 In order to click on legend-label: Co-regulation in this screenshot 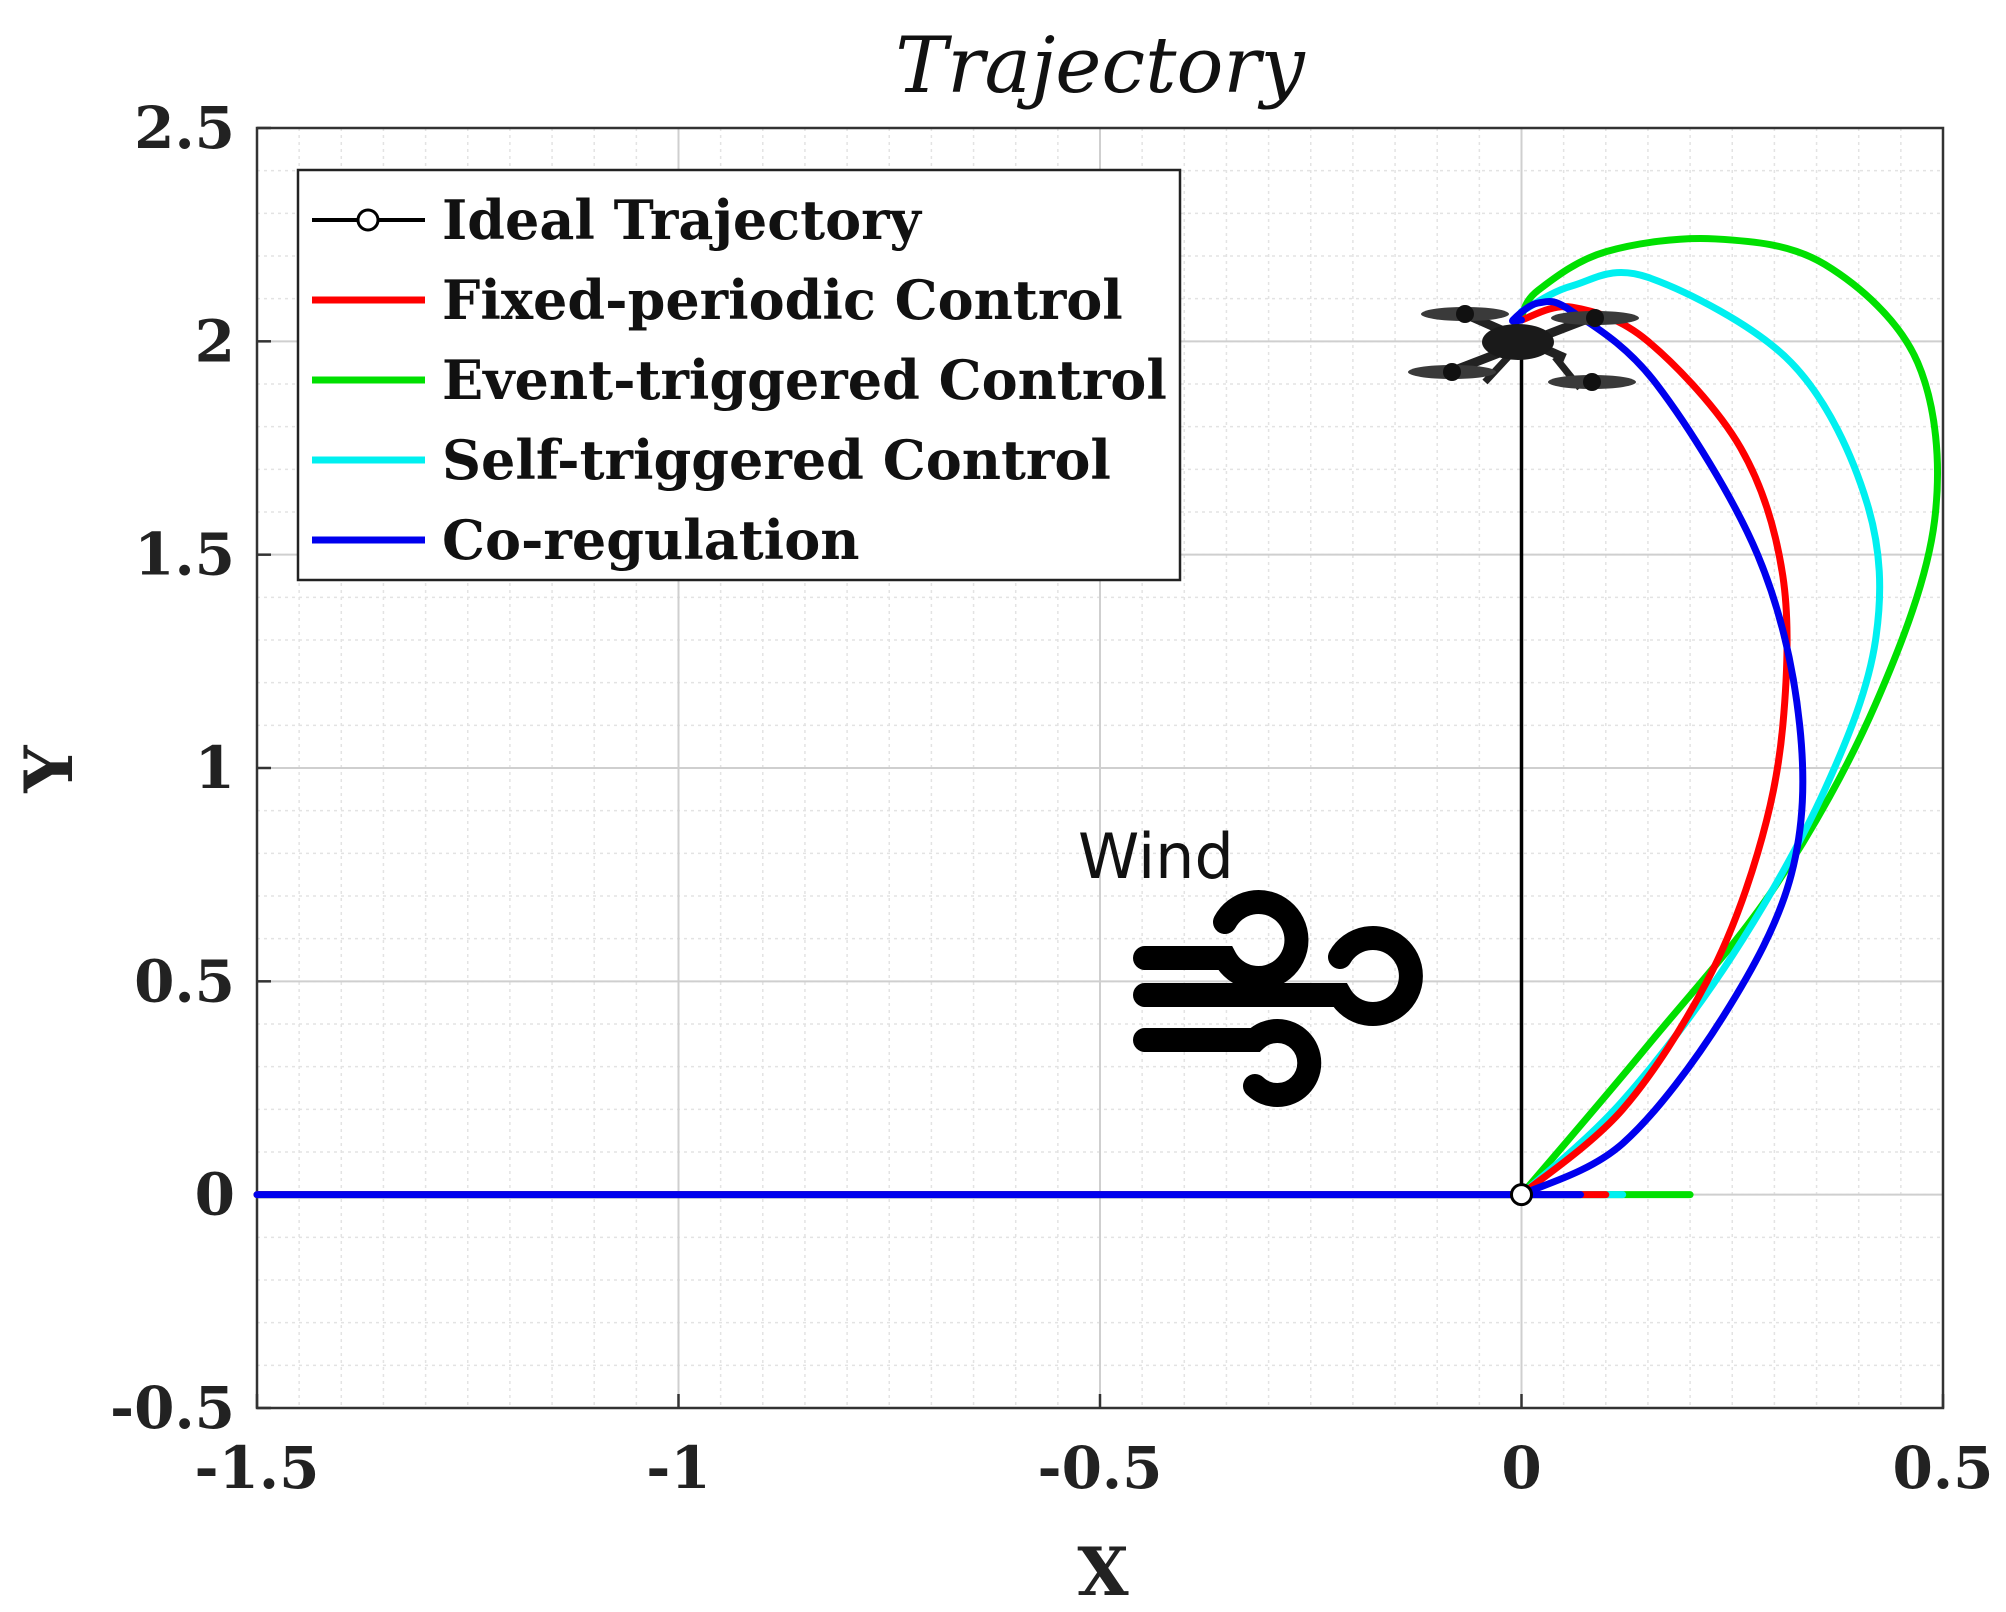, I will do `click(650, 540)`.